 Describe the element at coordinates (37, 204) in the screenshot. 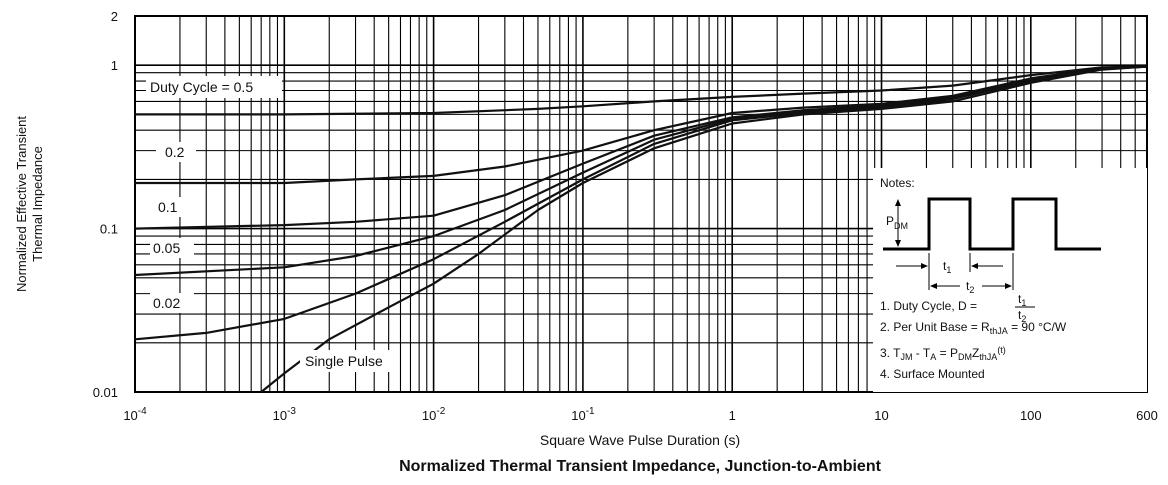

I see `y-axis-label-line-2: Thermal Impedance` at that location.